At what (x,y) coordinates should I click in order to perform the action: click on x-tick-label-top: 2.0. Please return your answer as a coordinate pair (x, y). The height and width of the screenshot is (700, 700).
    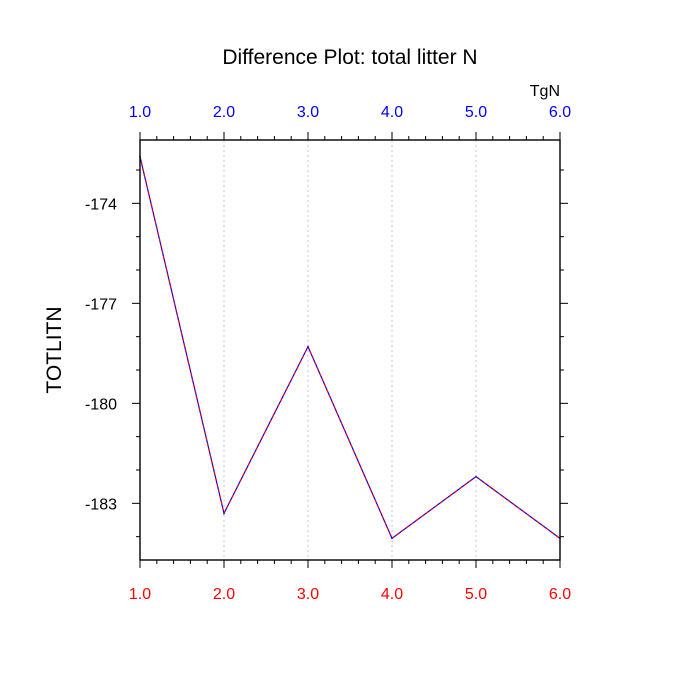
    Looking at the image, I should click on (224, 112).